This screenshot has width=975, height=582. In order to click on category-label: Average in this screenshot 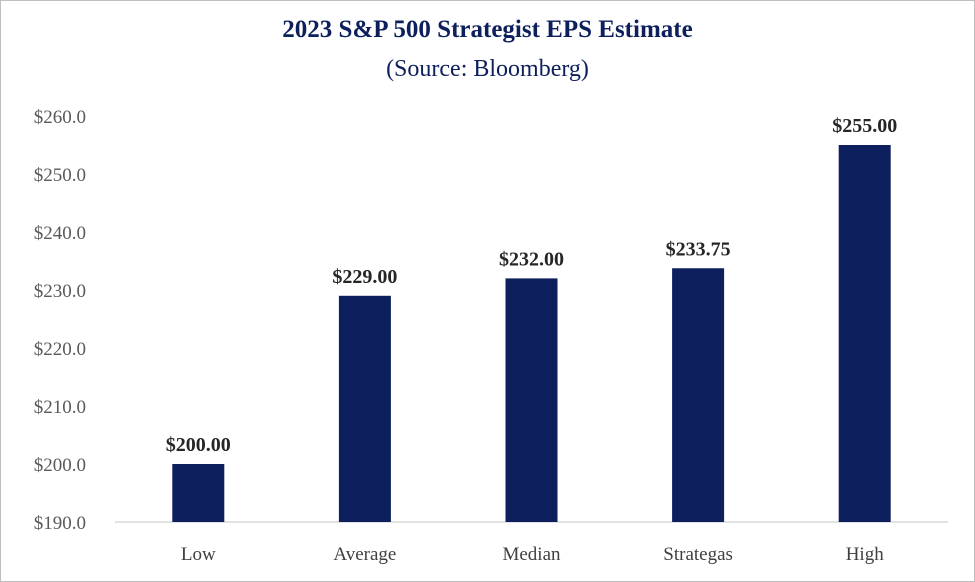, I will do `click(364, 554)`.